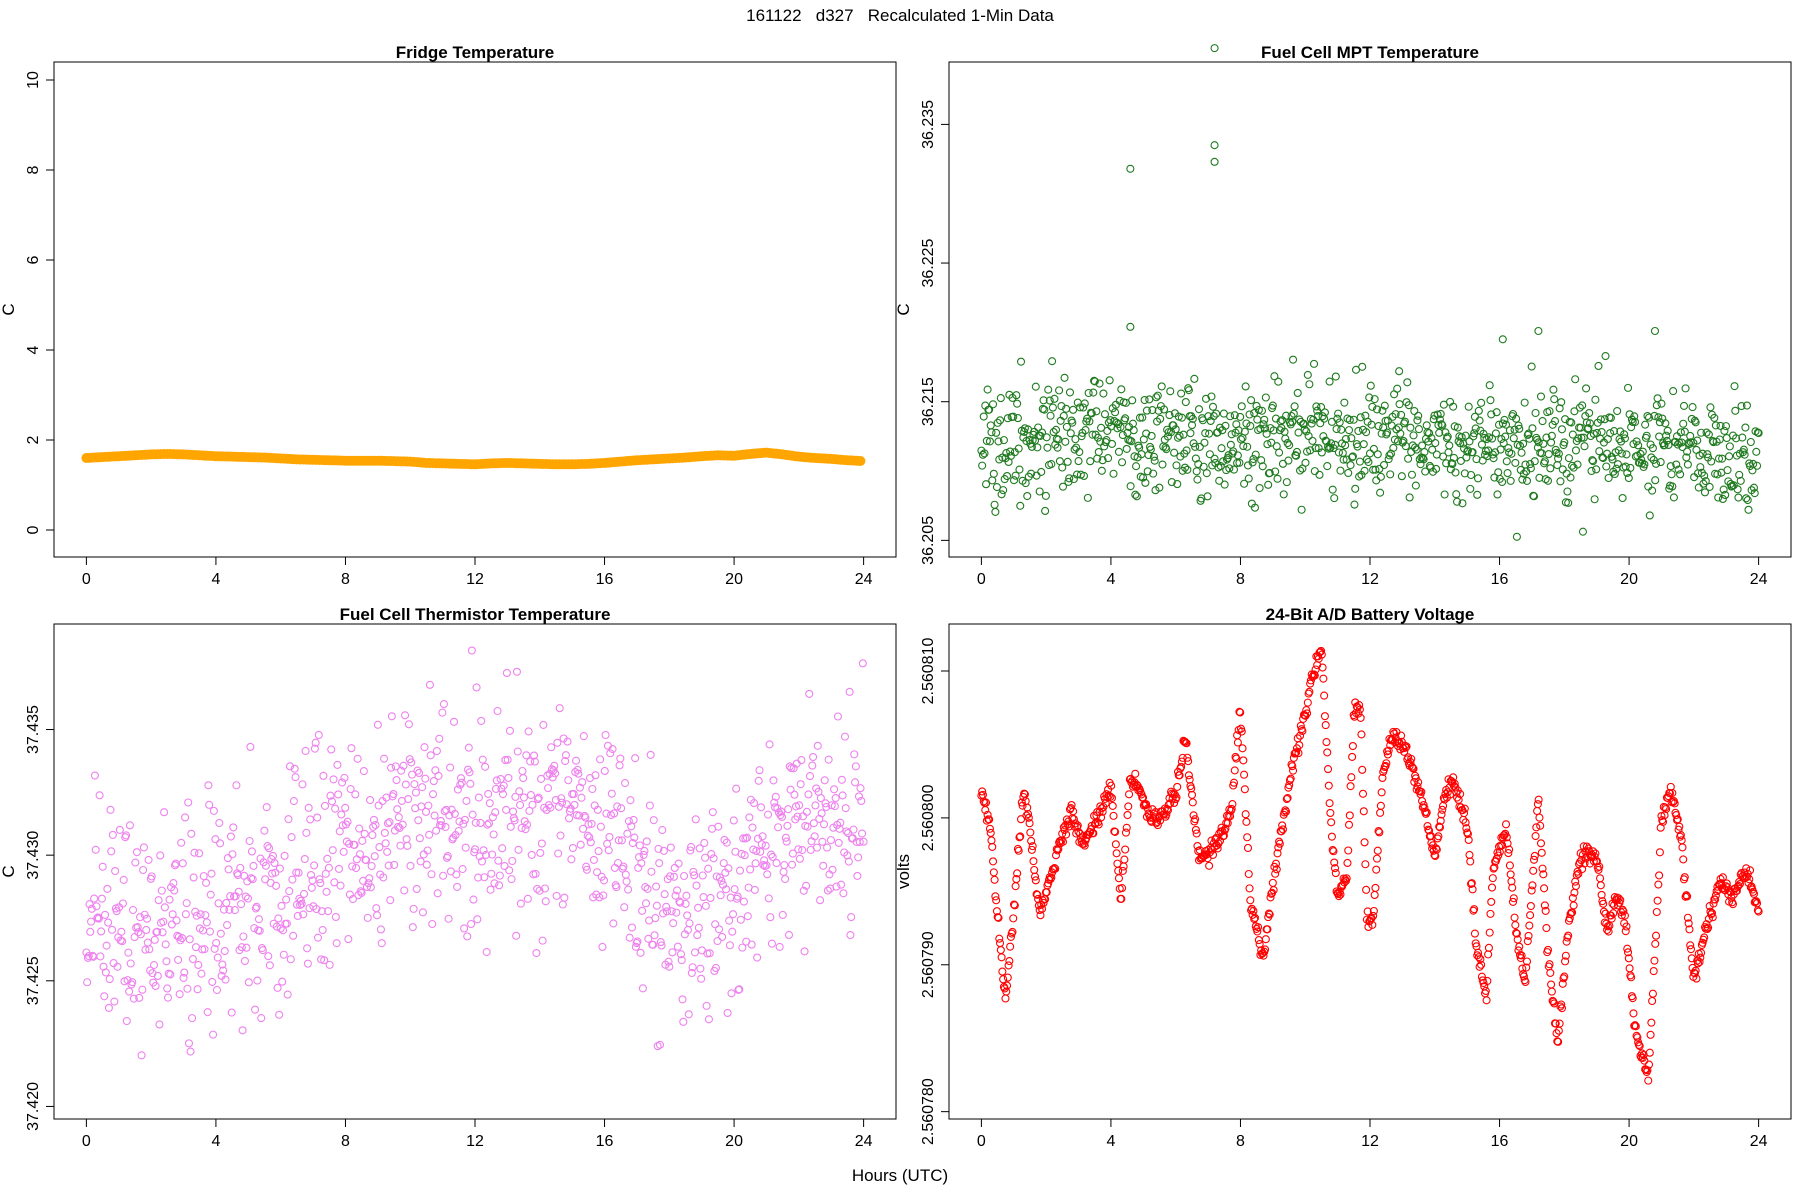 Image resolution: width=1800 pixels, height=1200 pixels. What do you see at coordinates (1370, 614) in the screenshot?
I see `chart-title: 24-Bit A/D Battery Voltage` at bounding box center [1370, 614].